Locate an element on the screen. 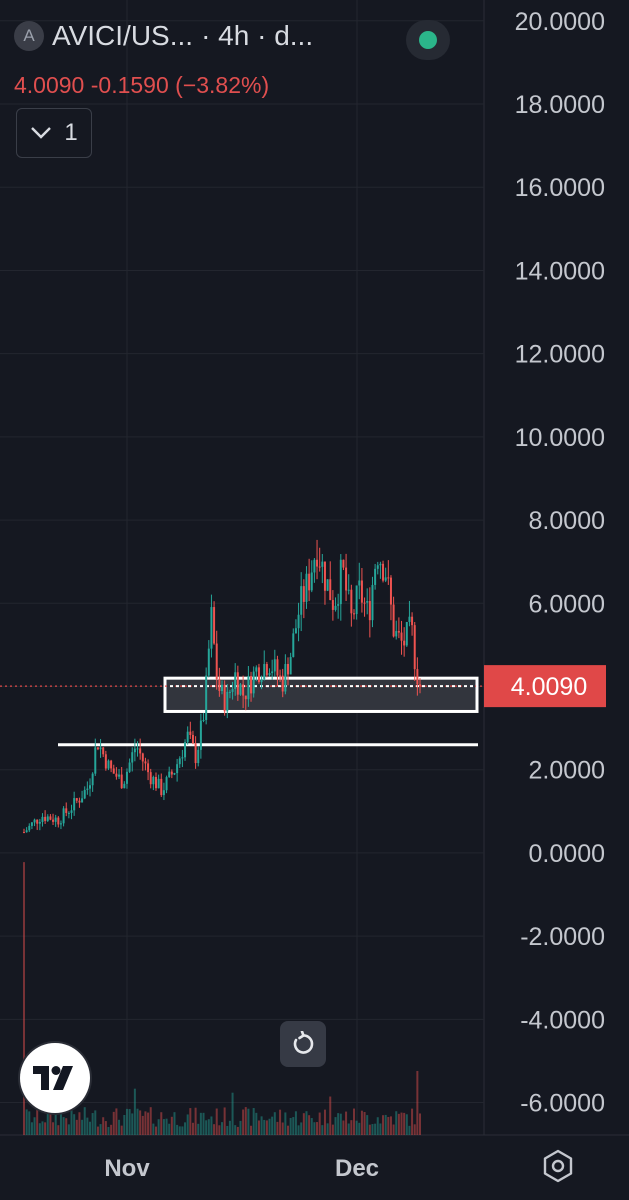 The height and width of the screenshot is (1200, 629). current-price: 4.0090 is located at coordinates (49, 85).